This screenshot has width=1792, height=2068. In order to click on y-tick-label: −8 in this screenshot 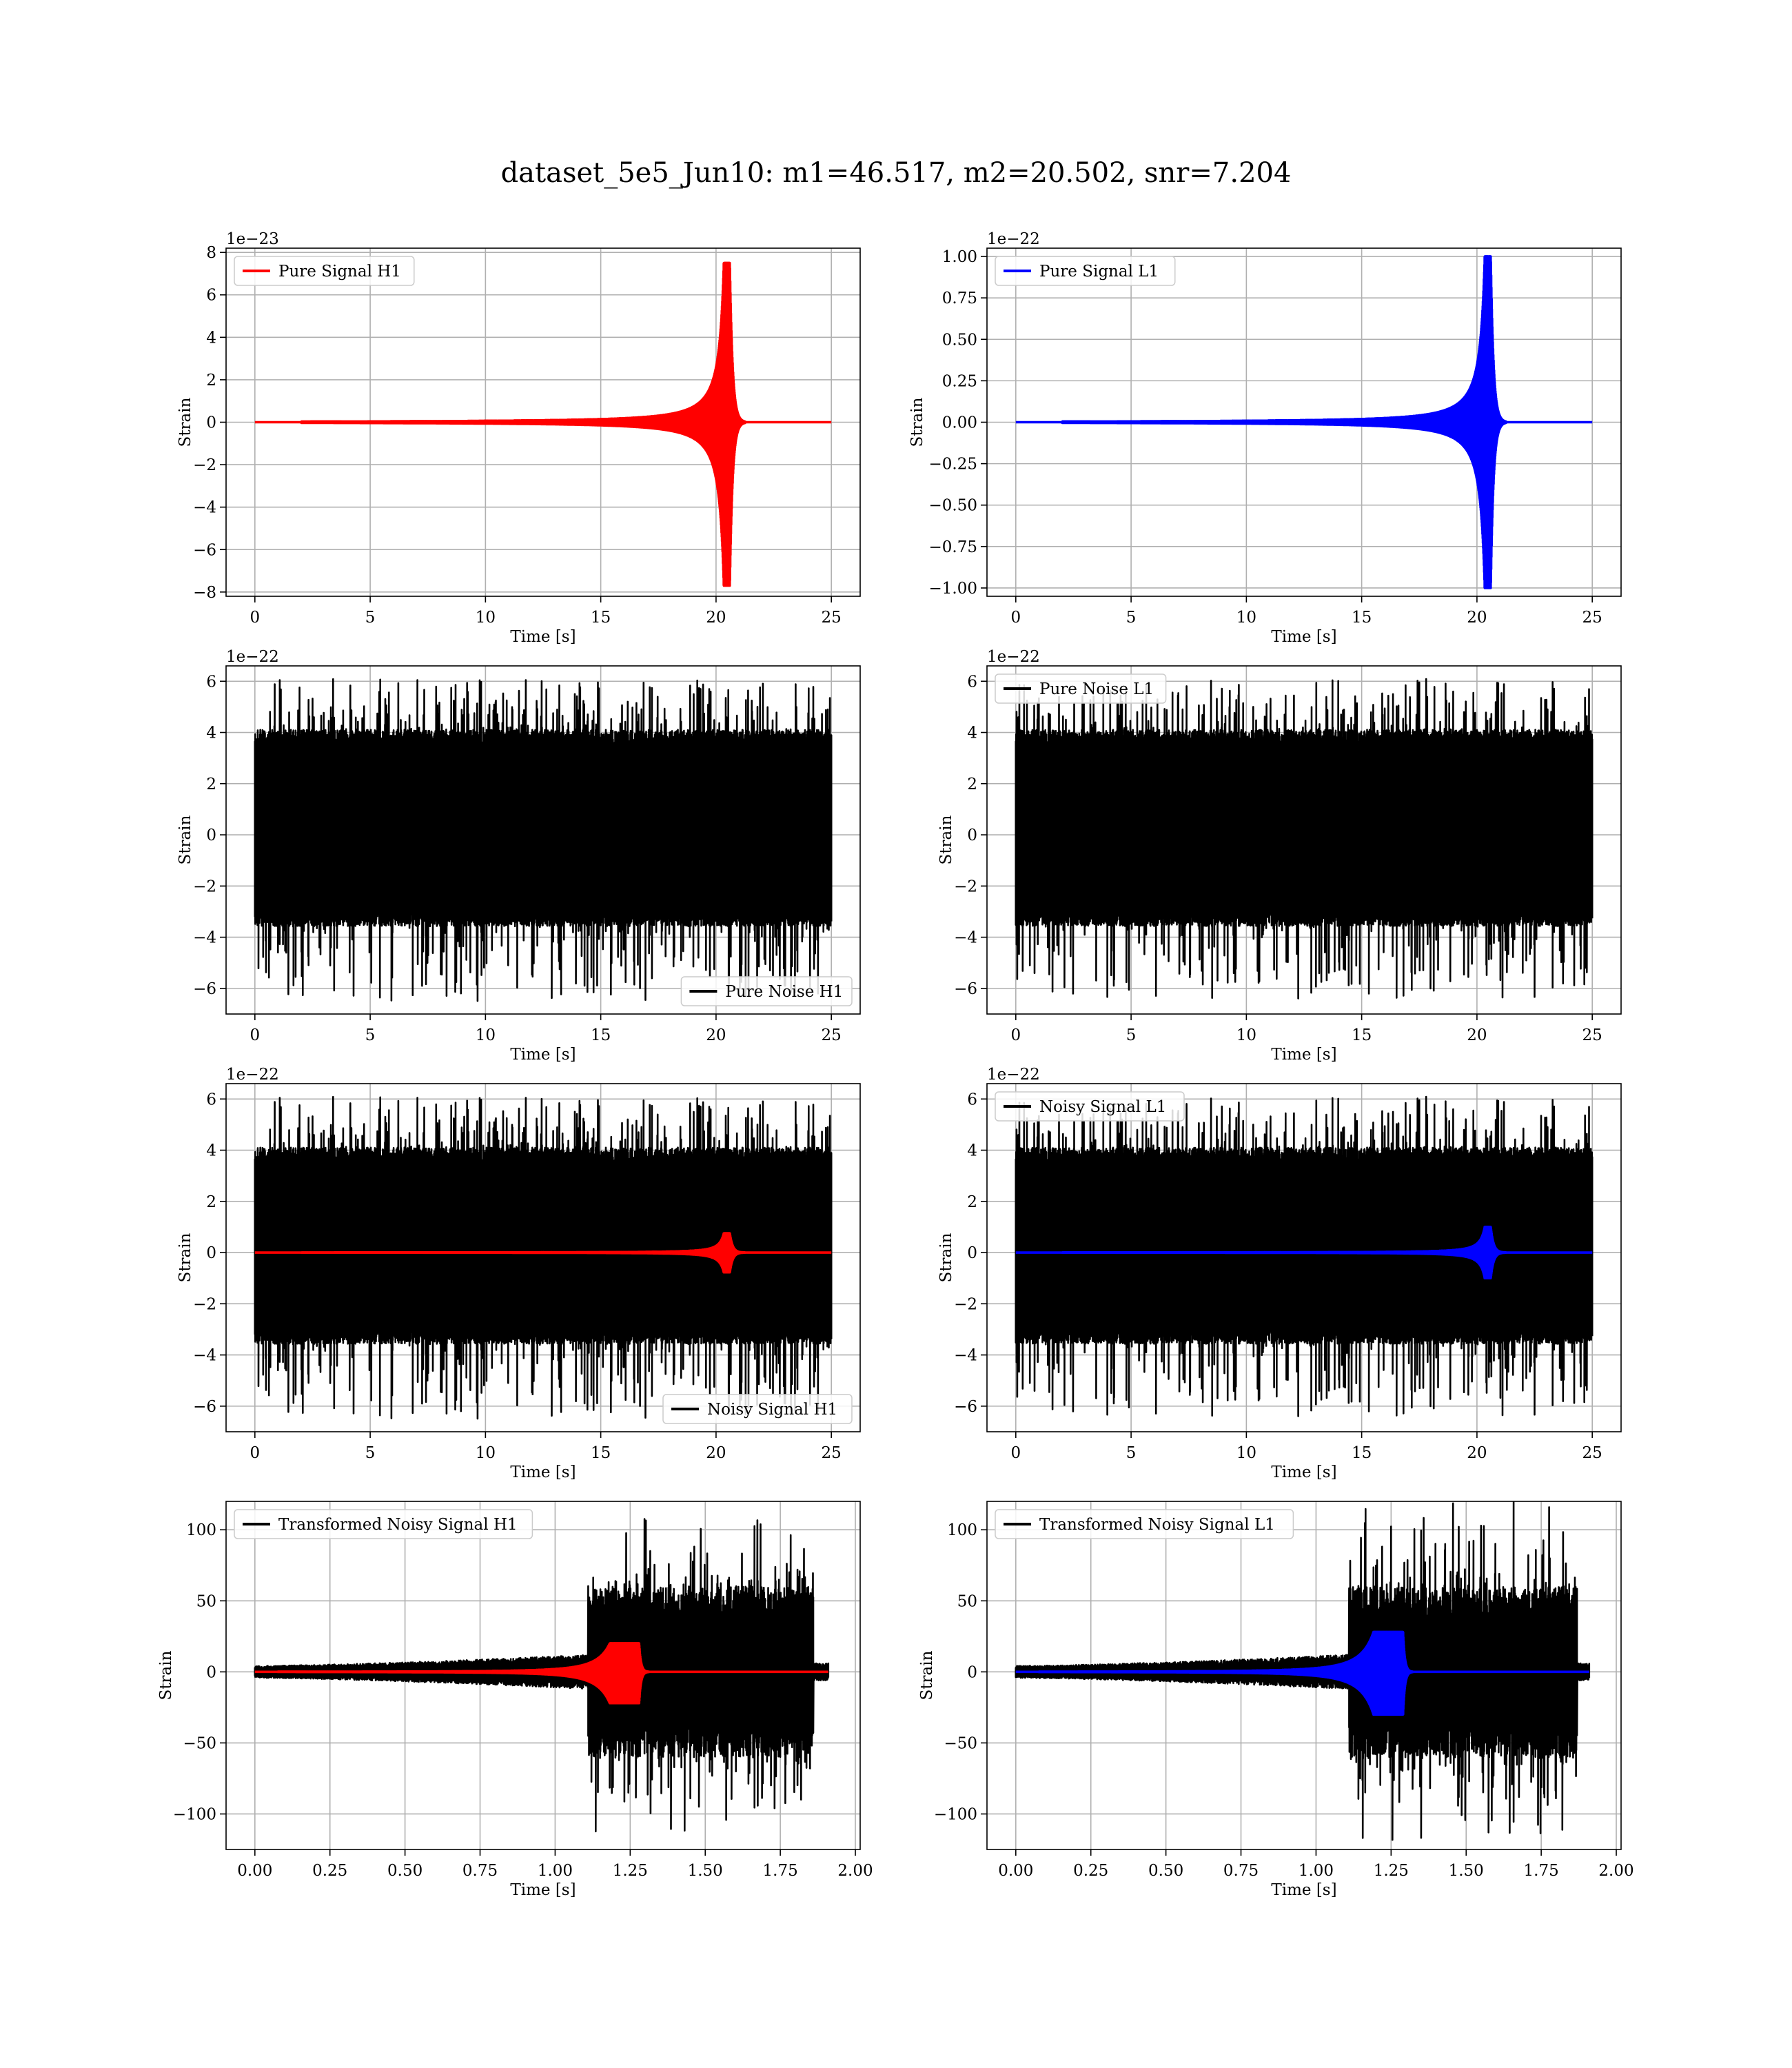, I will do `click(204, 593)`.